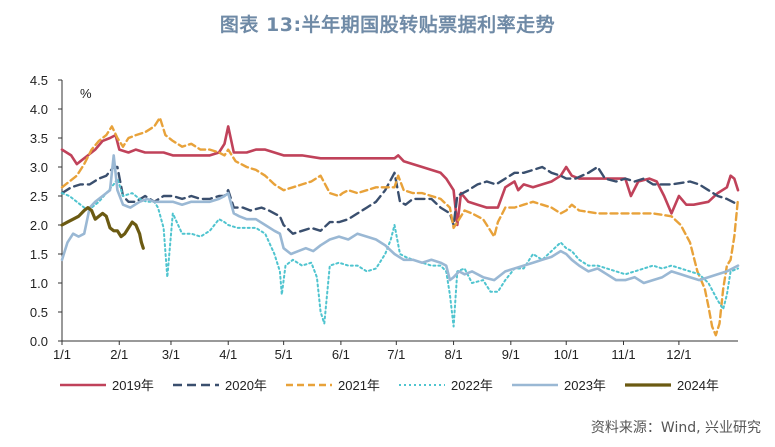 This screenshot has height=447, width=775. Describe the element at coordinates (341, 354) in the screenshot. I see `x-tick-label: 6/1` at that location.